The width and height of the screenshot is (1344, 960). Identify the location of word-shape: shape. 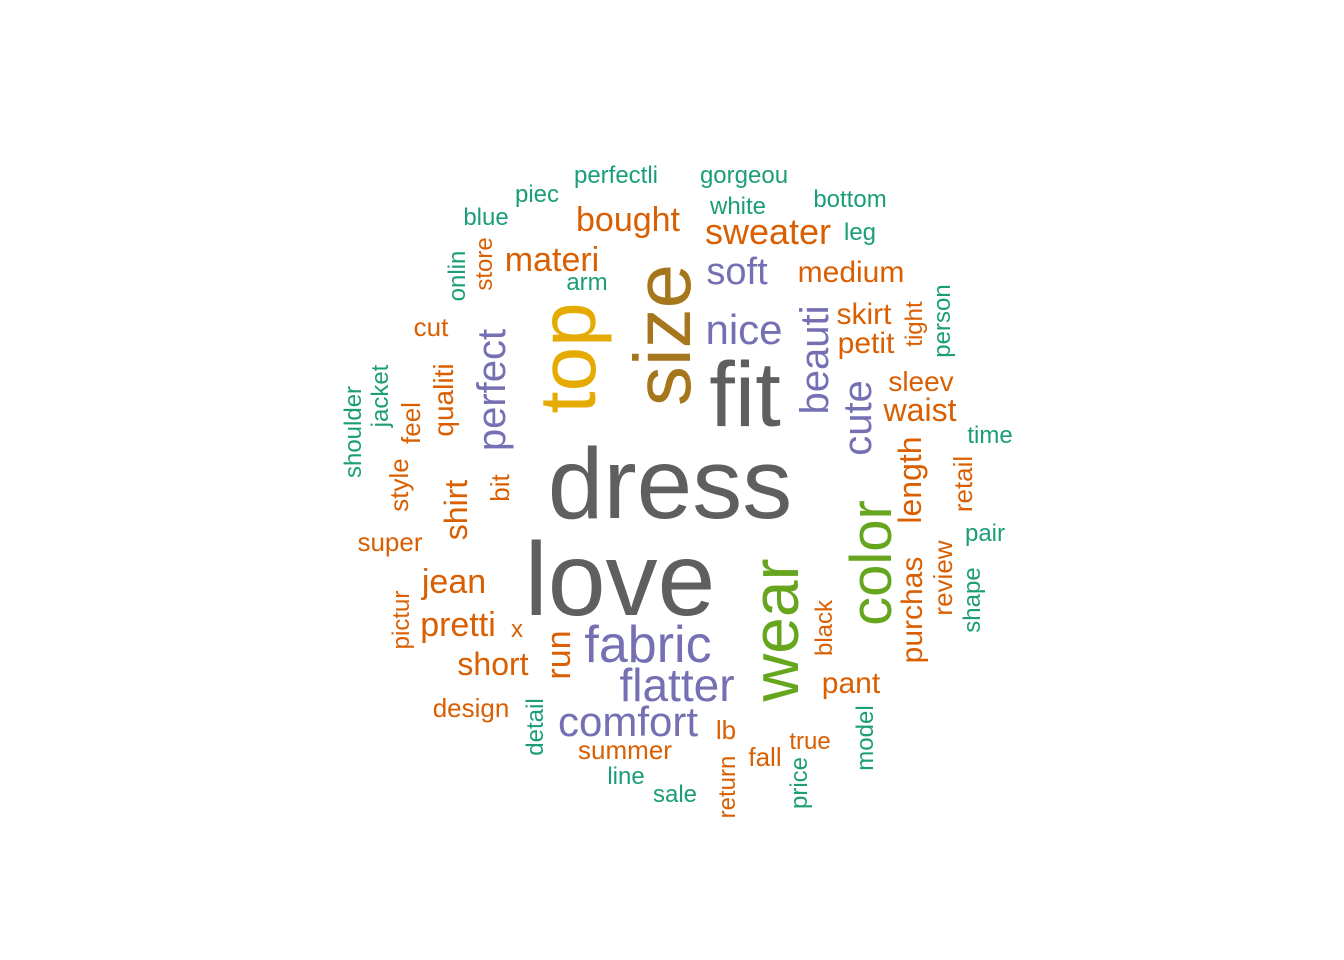
(972, 600).